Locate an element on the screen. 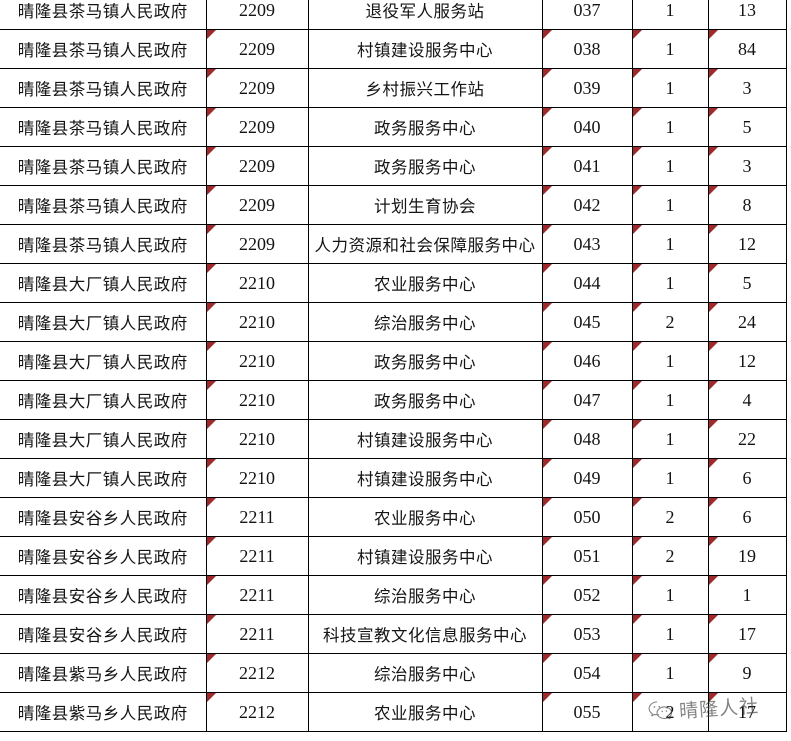  cell-app: 4 is located at coordinates (747, 400).